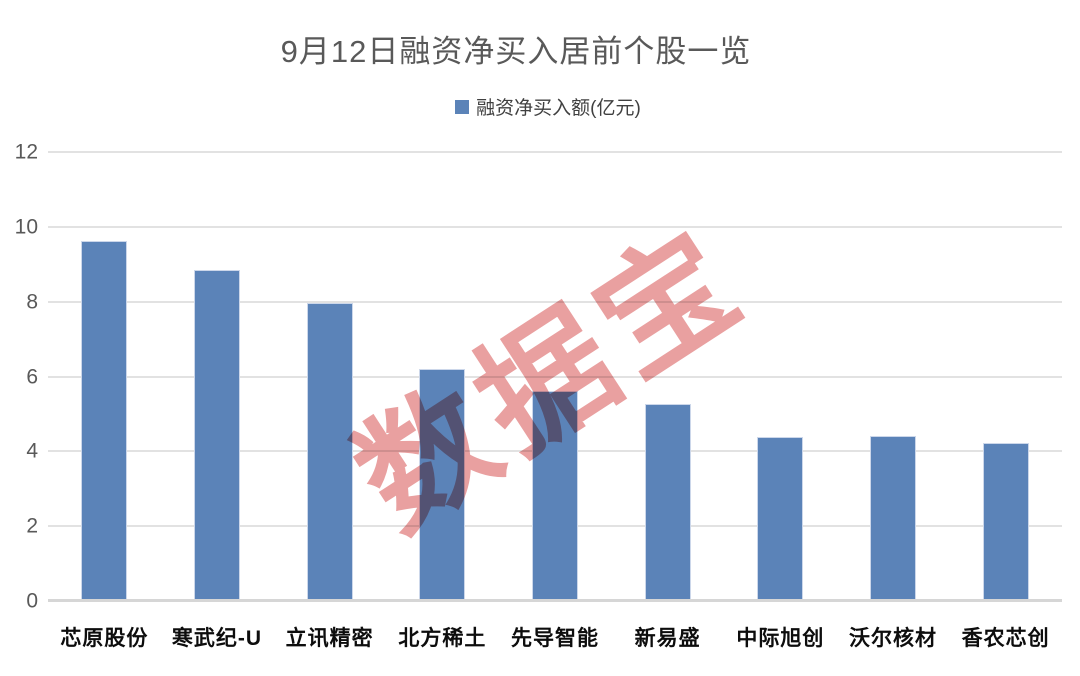 This screenshot has width=1080, height=676. What do you see at coordinates (217, 638) in the screenshot?
I see `x-tick-label: 寒武纪-U` at bounding box center [217, 638].